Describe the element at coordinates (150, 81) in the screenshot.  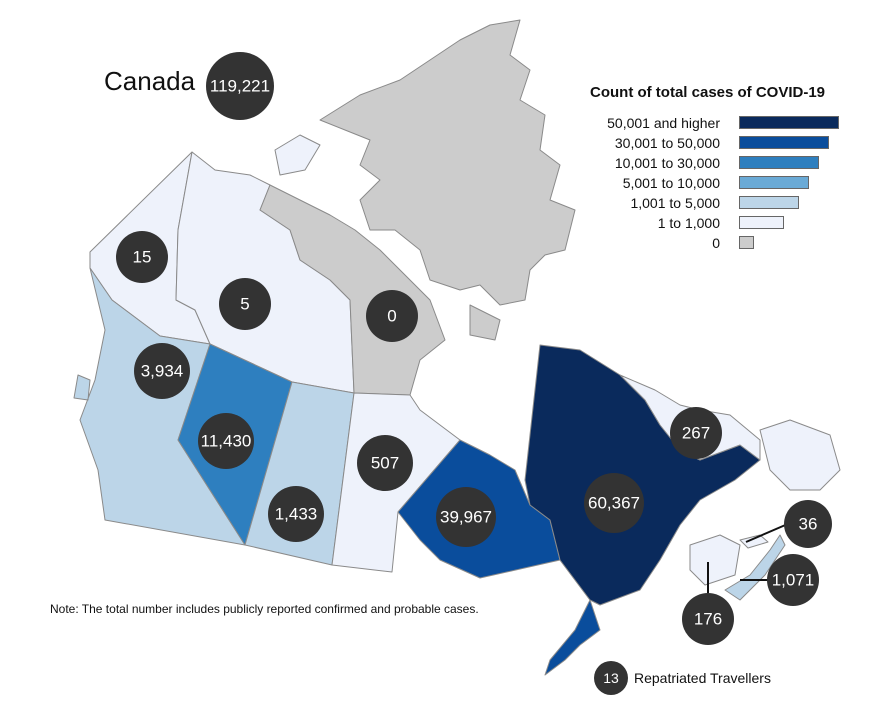
I see `country-title: Canada` at that location.